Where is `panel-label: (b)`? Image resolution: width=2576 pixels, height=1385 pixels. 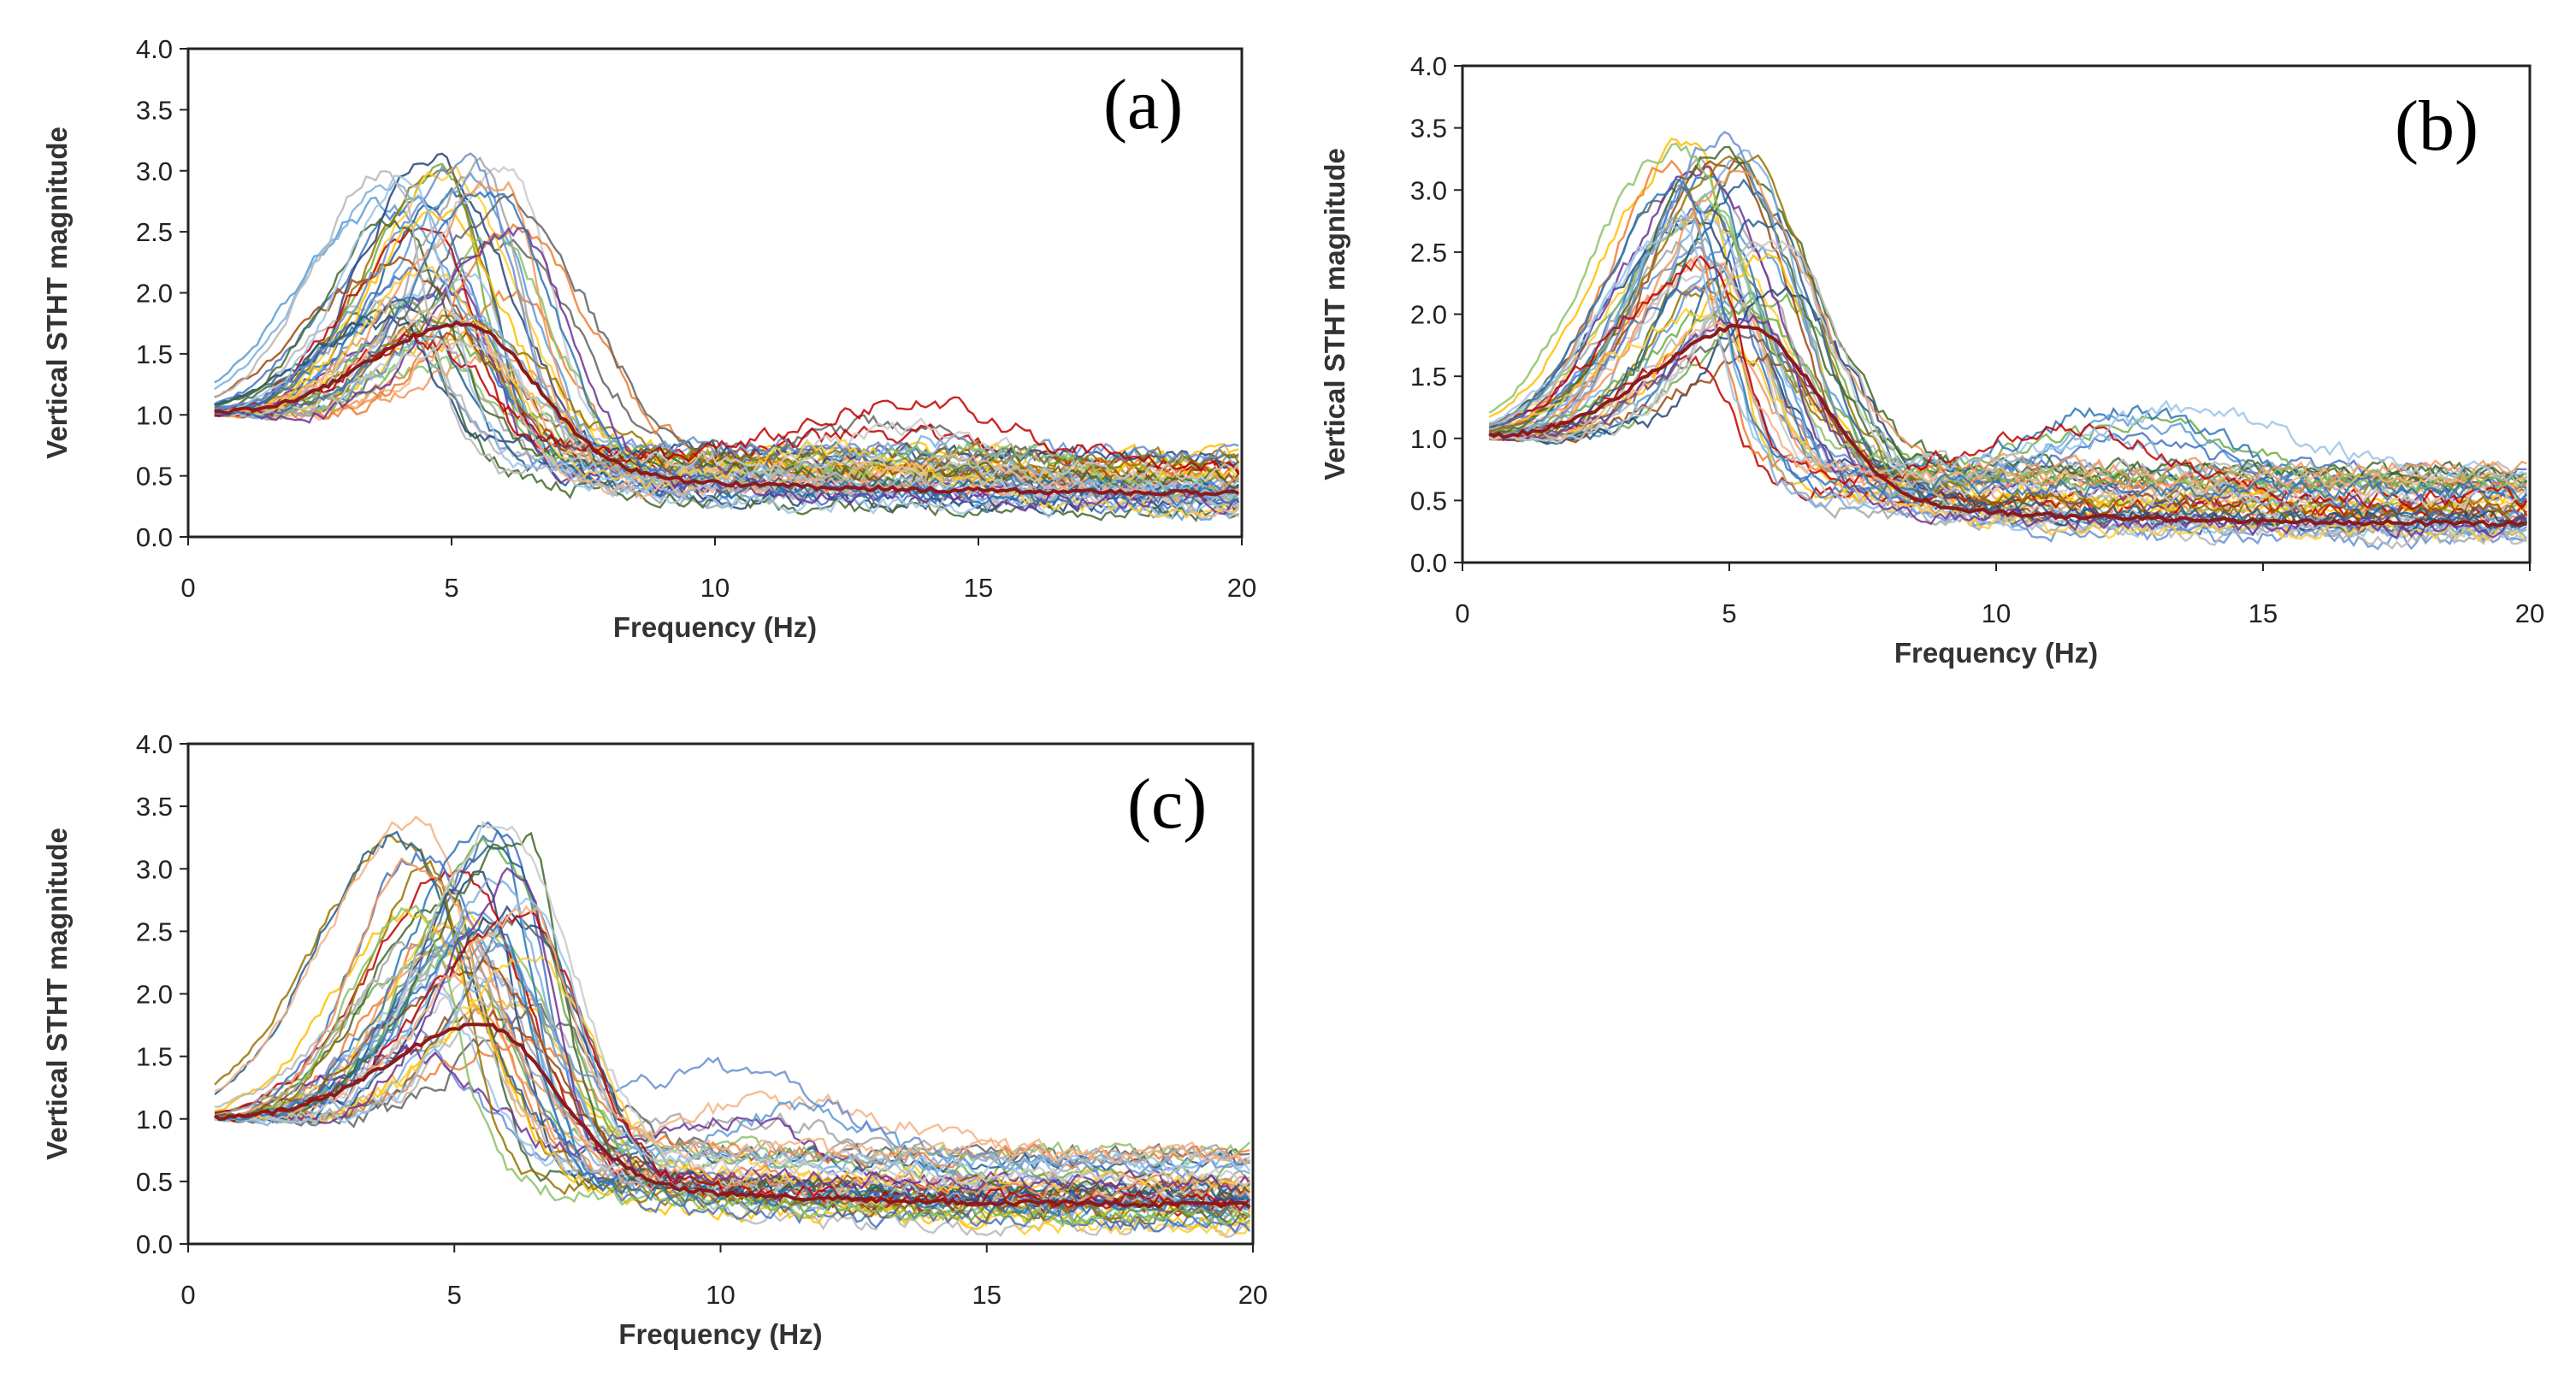
panel-label: (b) is located at coordinates (2437, 126).